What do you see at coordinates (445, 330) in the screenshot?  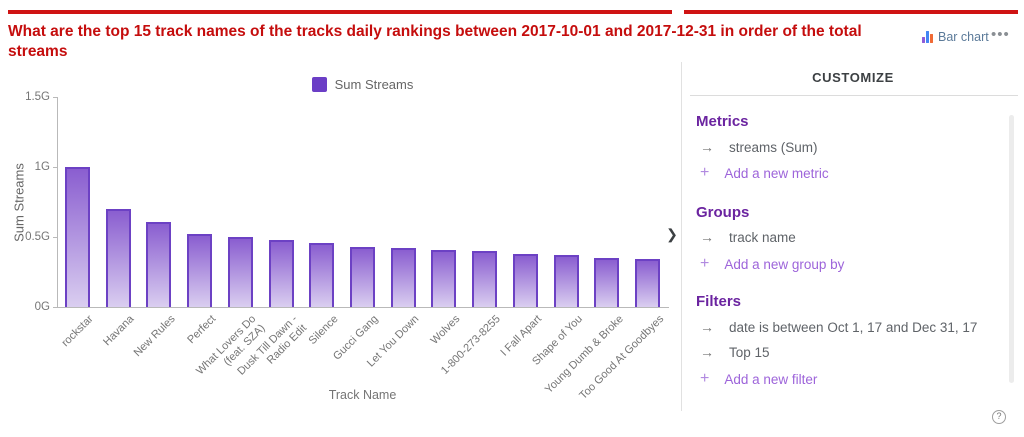 I see `x-tick-label: Wolves` at bounding box center [445, 330].